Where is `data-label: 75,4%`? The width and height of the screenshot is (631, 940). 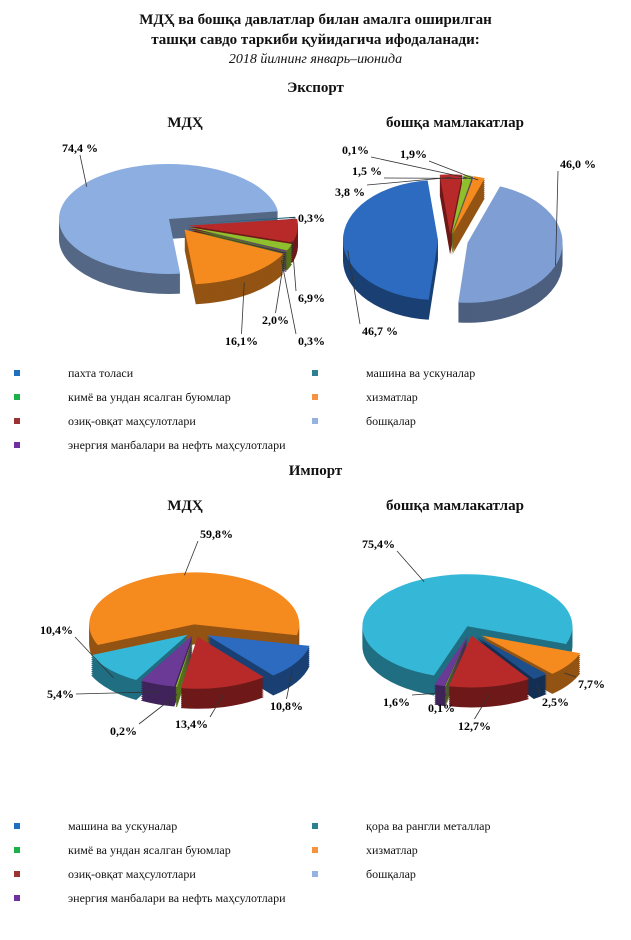
data-label: 75,4% is located at coordinates (378, 544).